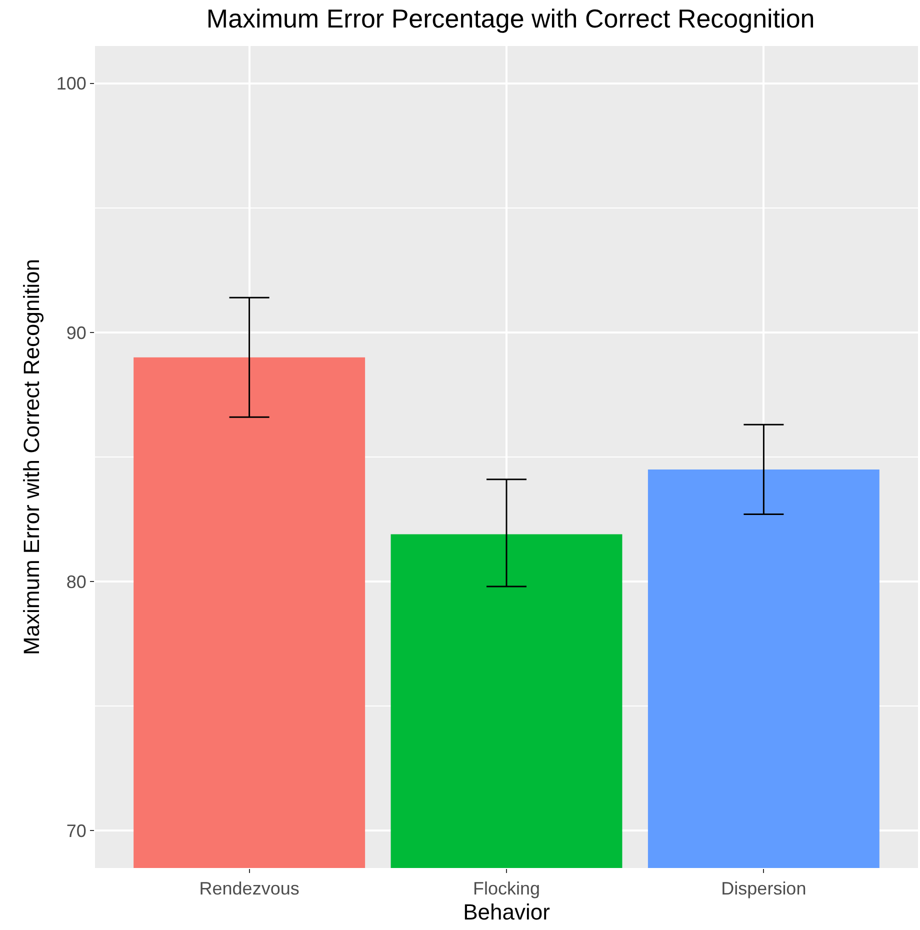 This screenshot has height=930, width=920. Describe the element at coordinates (76, 332) in the screenshot. I see `y-tick-label: 90` at that location.